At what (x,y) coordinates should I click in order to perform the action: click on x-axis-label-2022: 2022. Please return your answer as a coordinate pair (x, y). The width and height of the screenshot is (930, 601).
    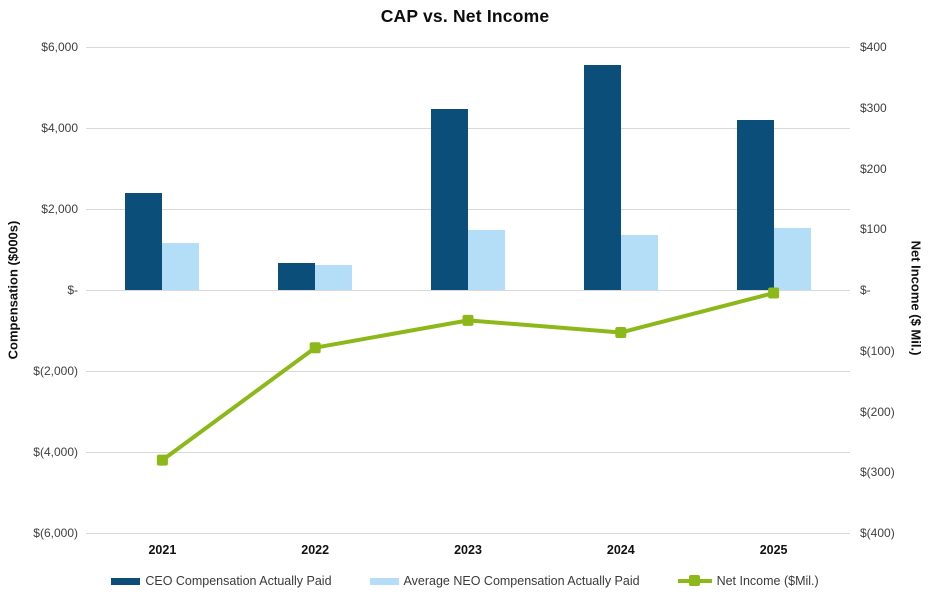
    Looking at the image, I should click on (315, 550).